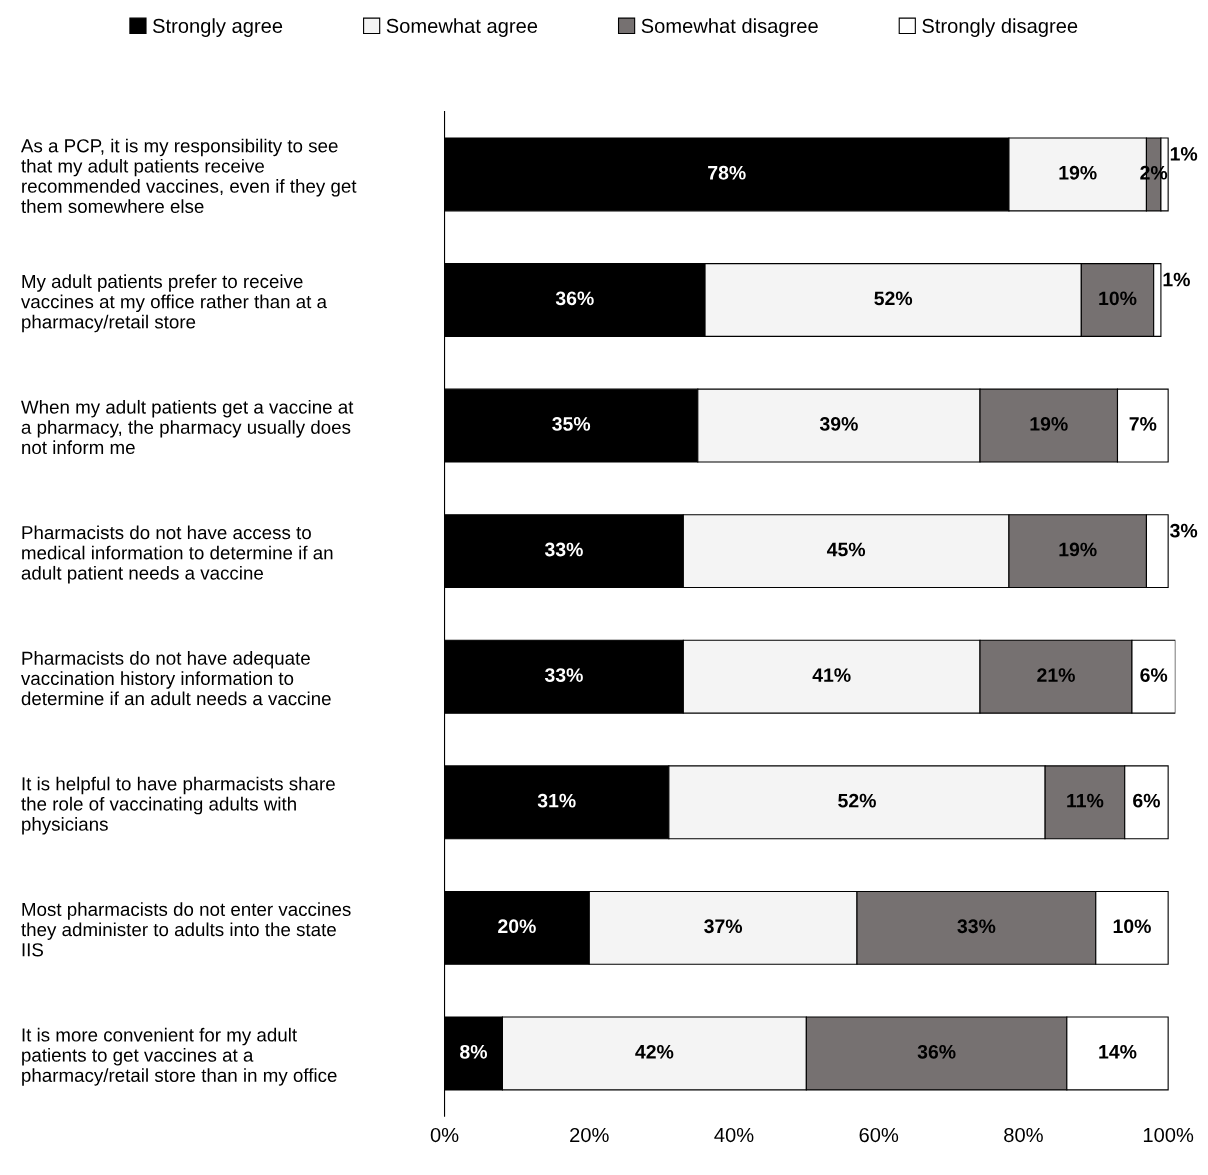  What do you see at coordinates (1000, 28) in the screenshot?
I see `legend-label: Strongly disagree` at bounding box center [1000, 28].